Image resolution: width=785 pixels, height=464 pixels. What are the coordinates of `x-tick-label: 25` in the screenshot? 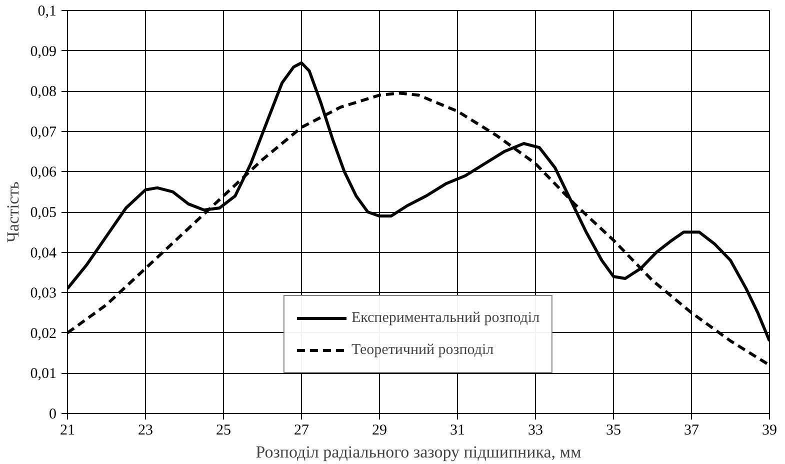 It's located at (223, 430).